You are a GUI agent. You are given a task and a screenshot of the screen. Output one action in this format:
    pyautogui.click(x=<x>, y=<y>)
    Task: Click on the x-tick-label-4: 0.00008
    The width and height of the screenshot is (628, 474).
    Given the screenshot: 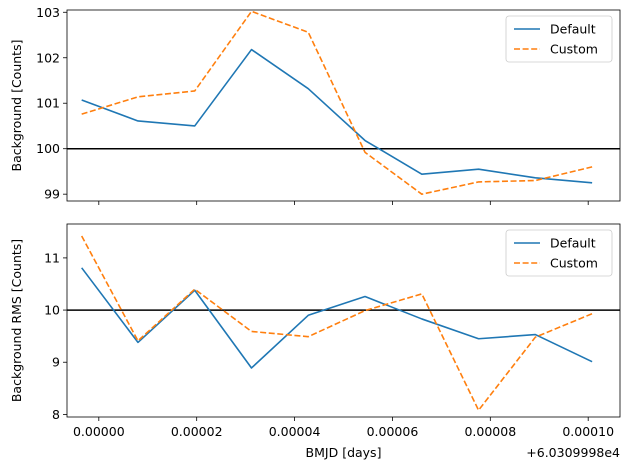 What is the action you would take?
    pyautogui.click(x=490, y=431)
    